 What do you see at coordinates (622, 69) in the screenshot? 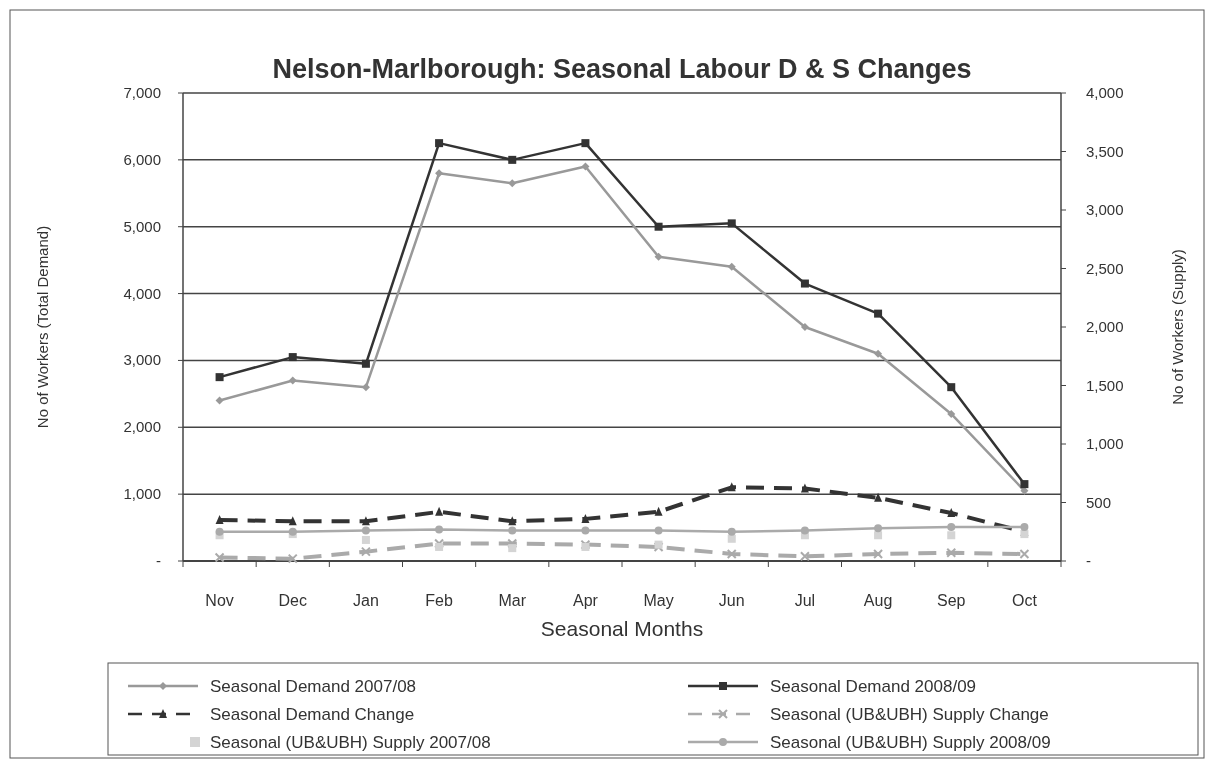
I see `chart-title: Nelson-Marlborough: Seasonal Labour D & S Changes` at bounding box center [622, 69].